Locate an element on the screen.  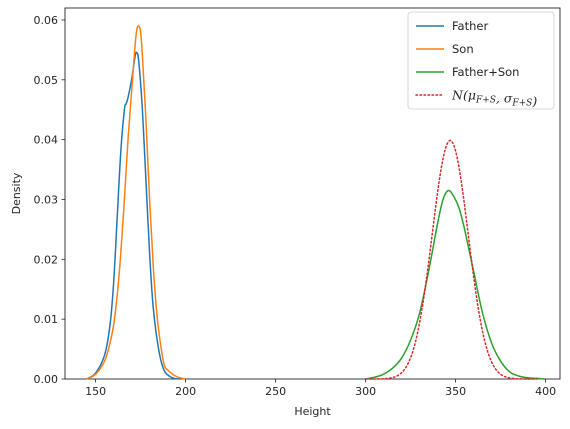
legend: Father Son Father+Son N(μF+S, σF+S) is located at coordinates (481, 60).